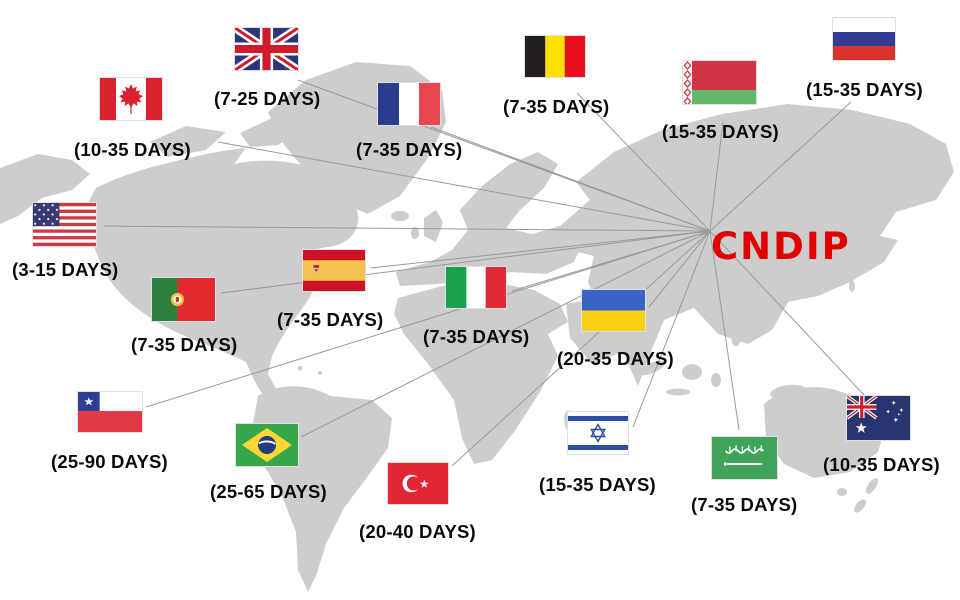 The height and width of the screenshot is (600, 960). I want to click on brazil-days-label: (25-65 DAYS), so click(268, 491).